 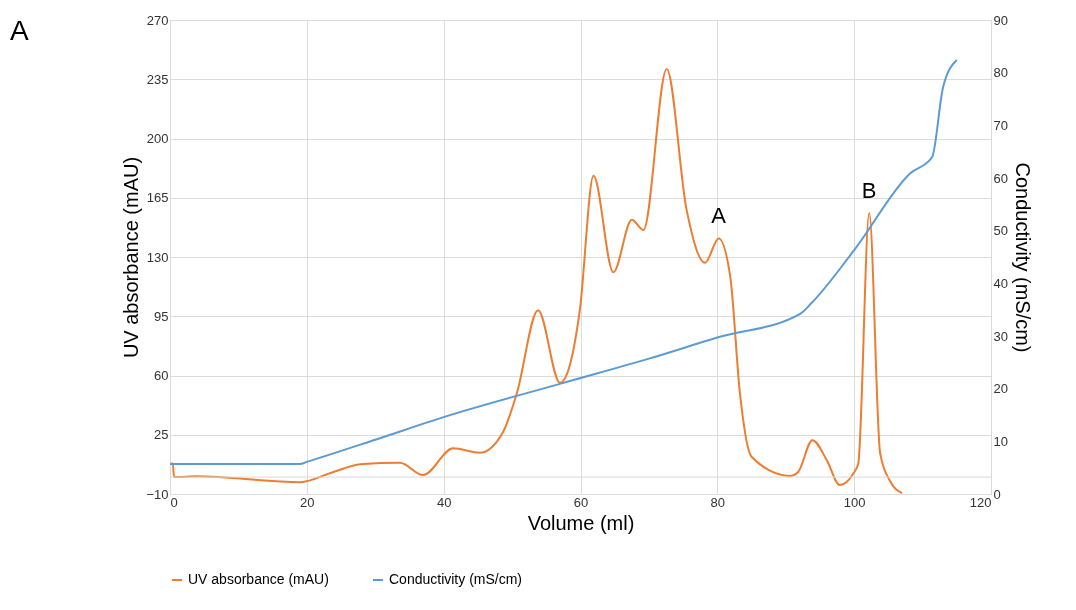 What do you see at coordinates (1000, 336) in the screenshot?
I see `y2-tick-label: 30` at bounding box center [1000, 336].